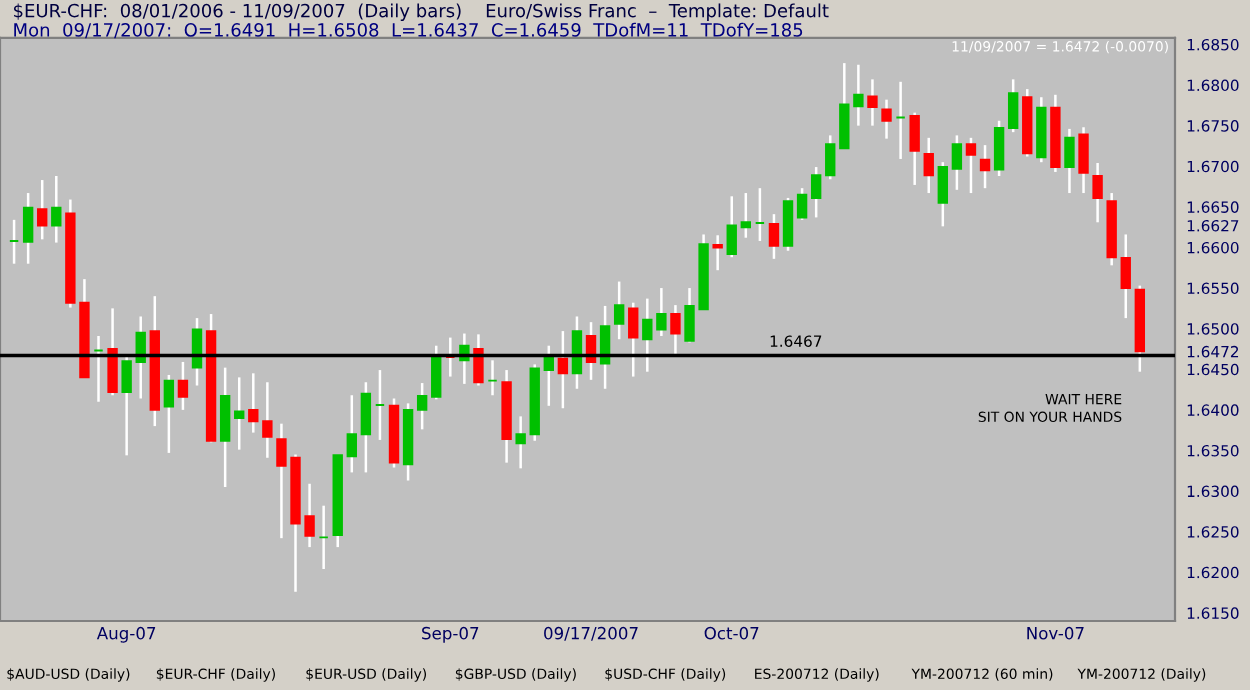 This screenshot has height=690, width=1250. Describe the element at coordinates (126, 634) in the screenshot. I see `x-tick-label: Aug-07` at that location.